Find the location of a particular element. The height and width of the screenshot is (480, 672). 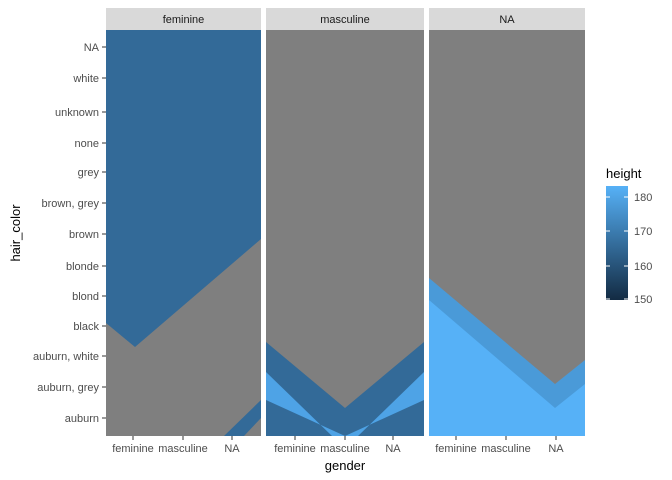

strip-feminine-bg is located at coordinates (183, 19).